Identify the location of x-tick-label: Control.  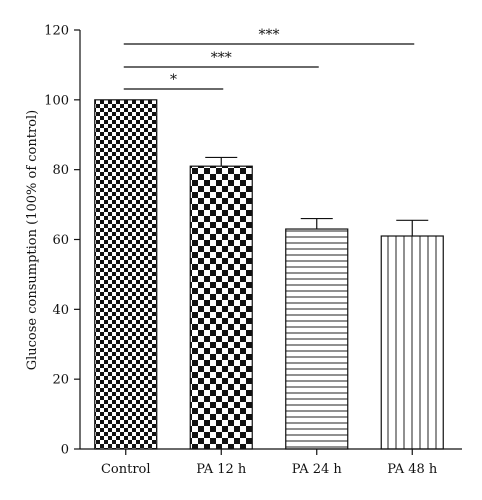
(126, 469).